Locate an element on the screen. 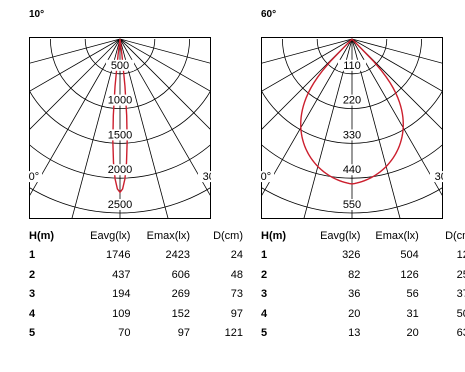 Image resolution: width=465 pixels, height=372 pixels. cell-eavg: 326 is located at coordinates (351, 255).